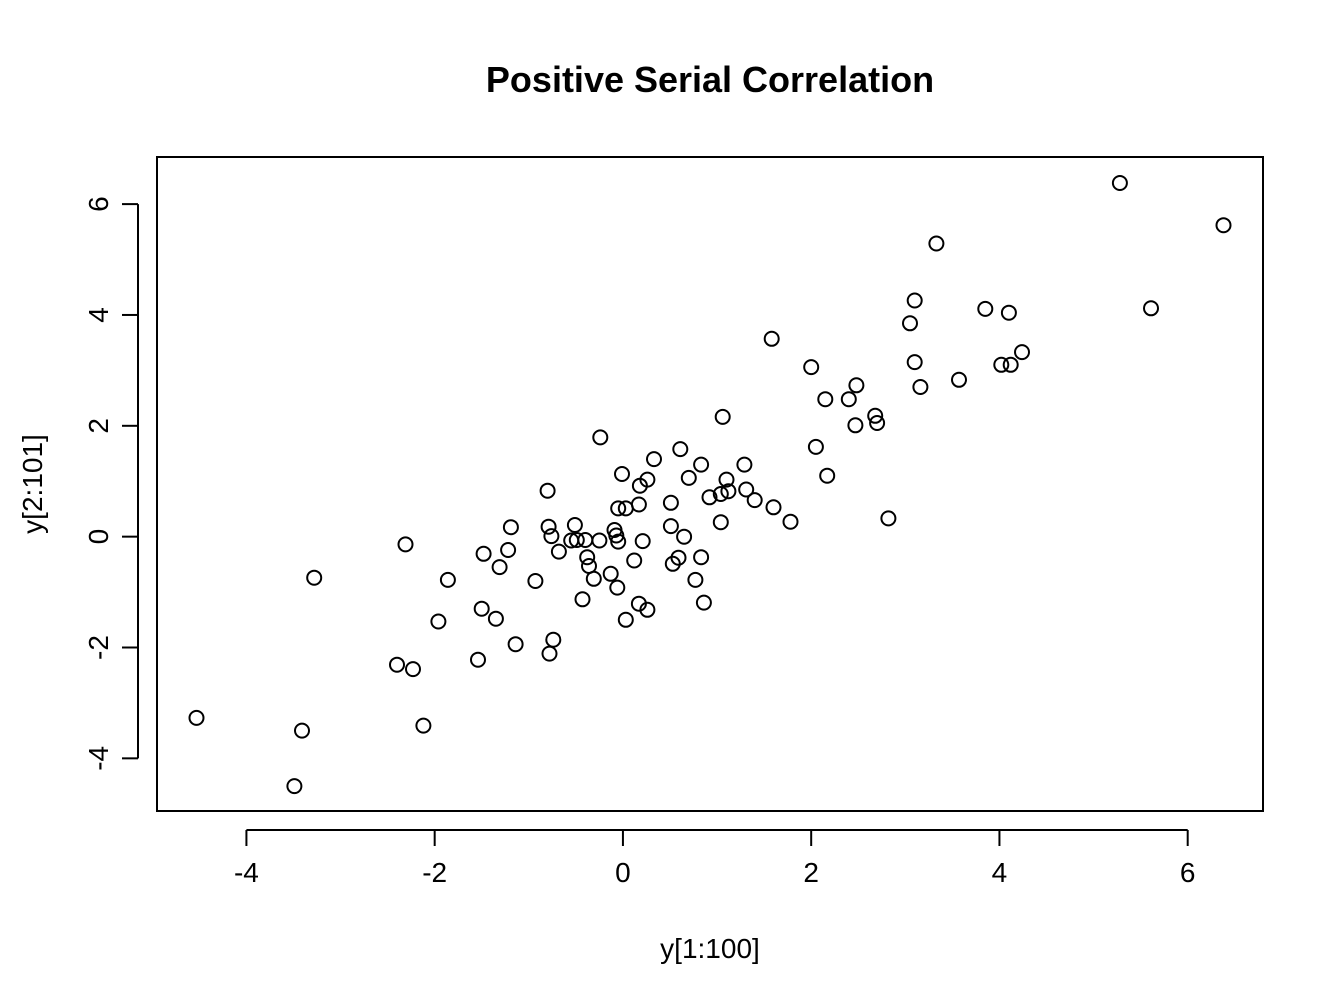 The width and height of the screenshot is (1344, 1008). What do you see at coordinates (246, 872) in the screenshot?
I see `x-tick-label: -4` at bounding box center [246, 872].